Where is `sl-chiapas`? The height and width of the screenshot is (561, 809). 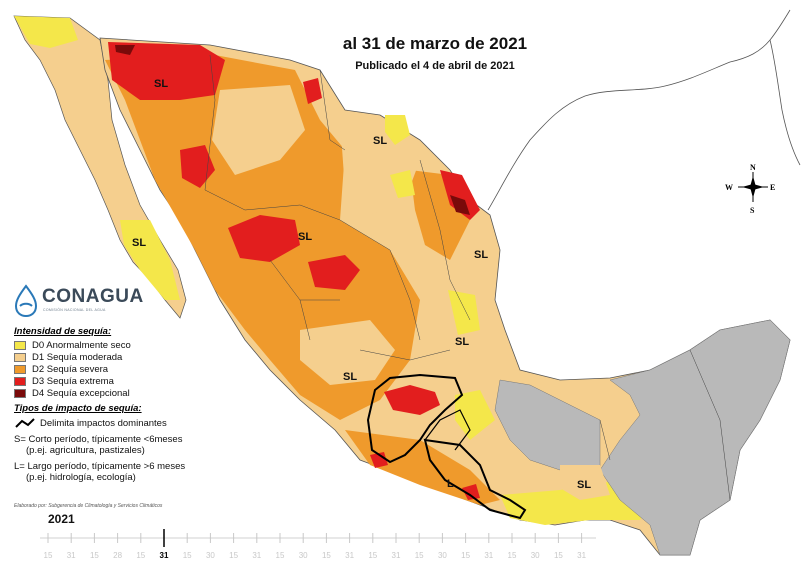
sl-chiapas is located at coordinates (585, 482).